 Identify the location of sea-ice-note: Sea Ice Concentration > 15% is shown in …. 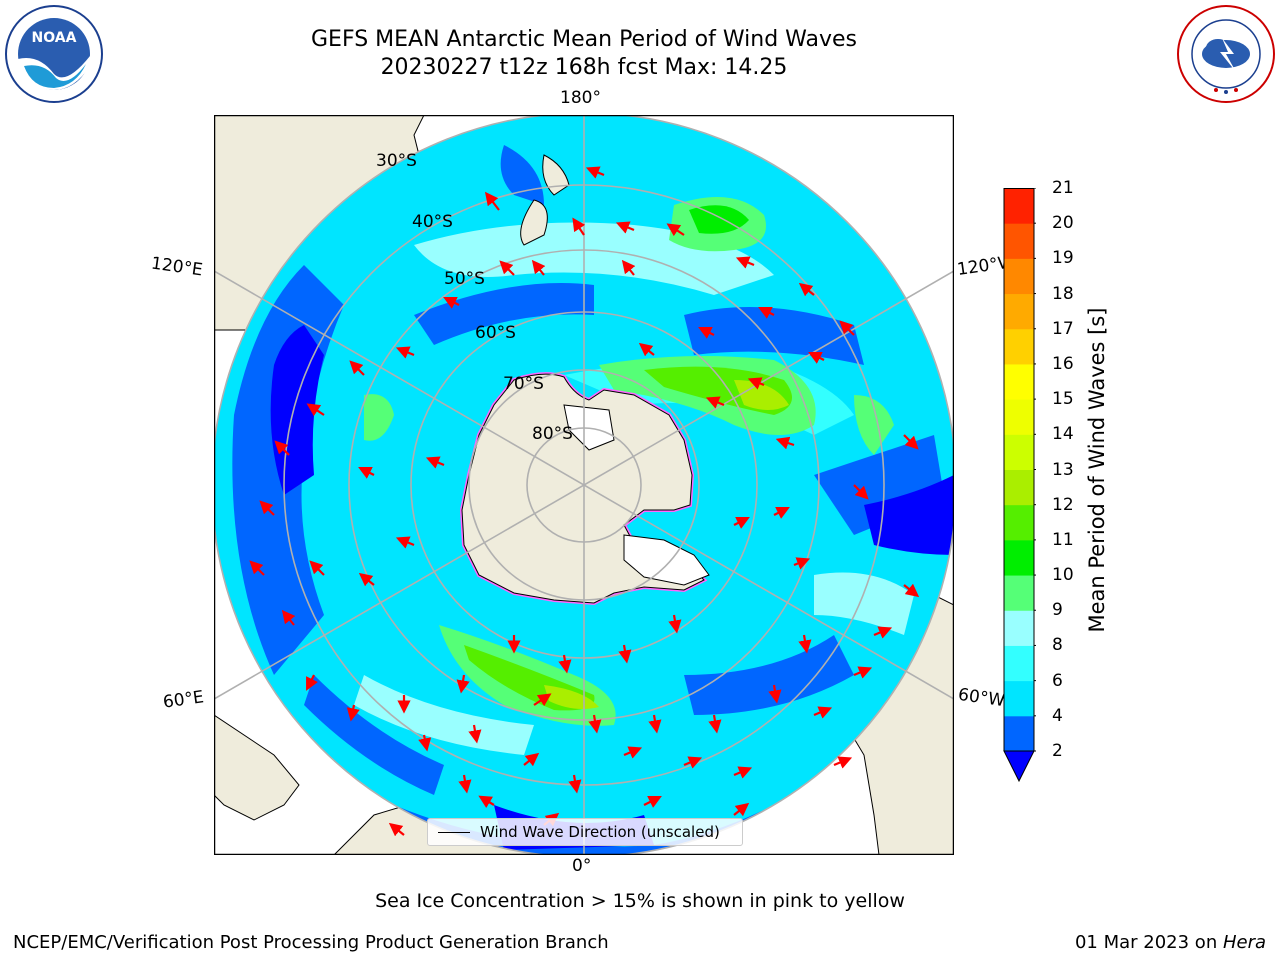
(640, 901).